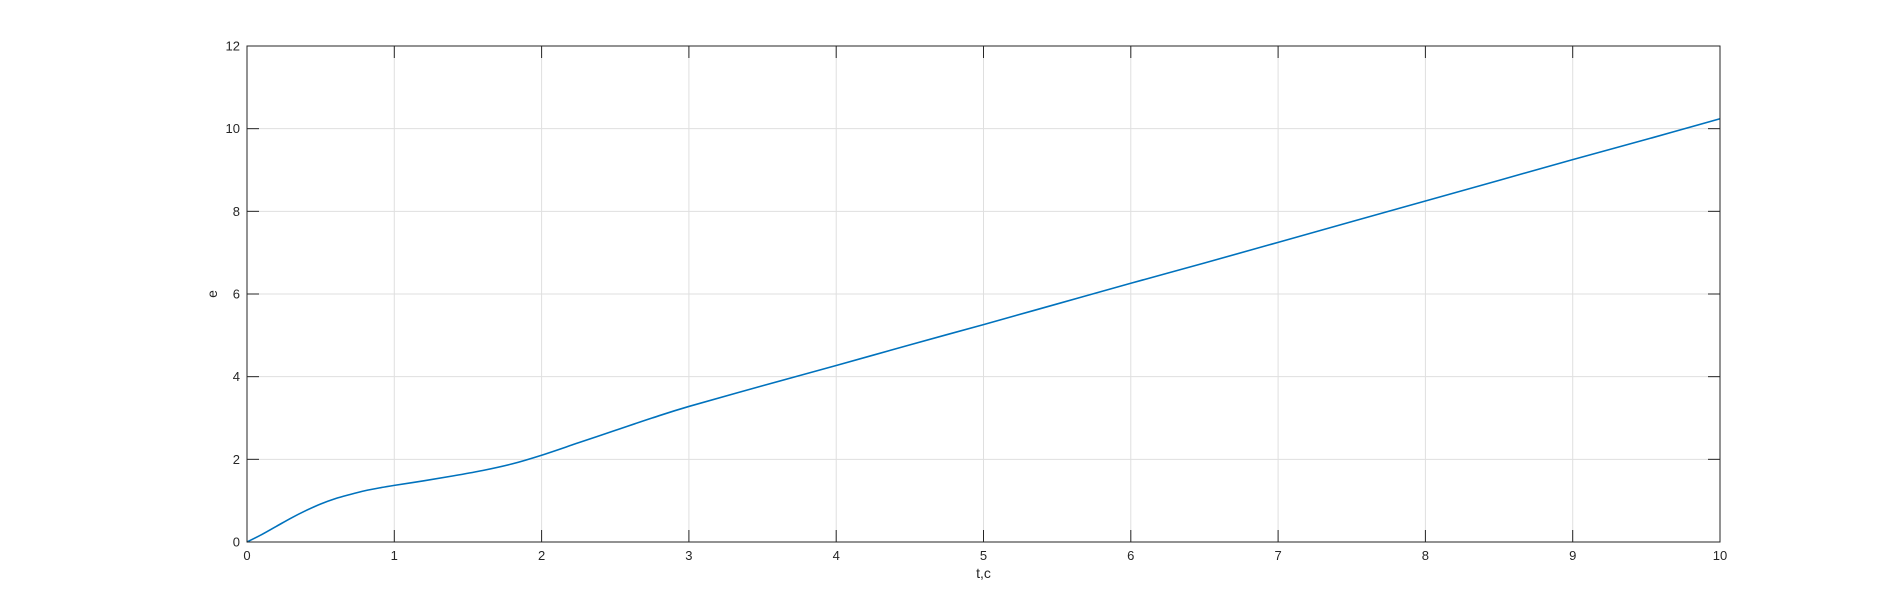  What do you see at coordinates (983, 555) in the screenshot?
I see `x-tick-label: 5` at bounding box center [983, 555].